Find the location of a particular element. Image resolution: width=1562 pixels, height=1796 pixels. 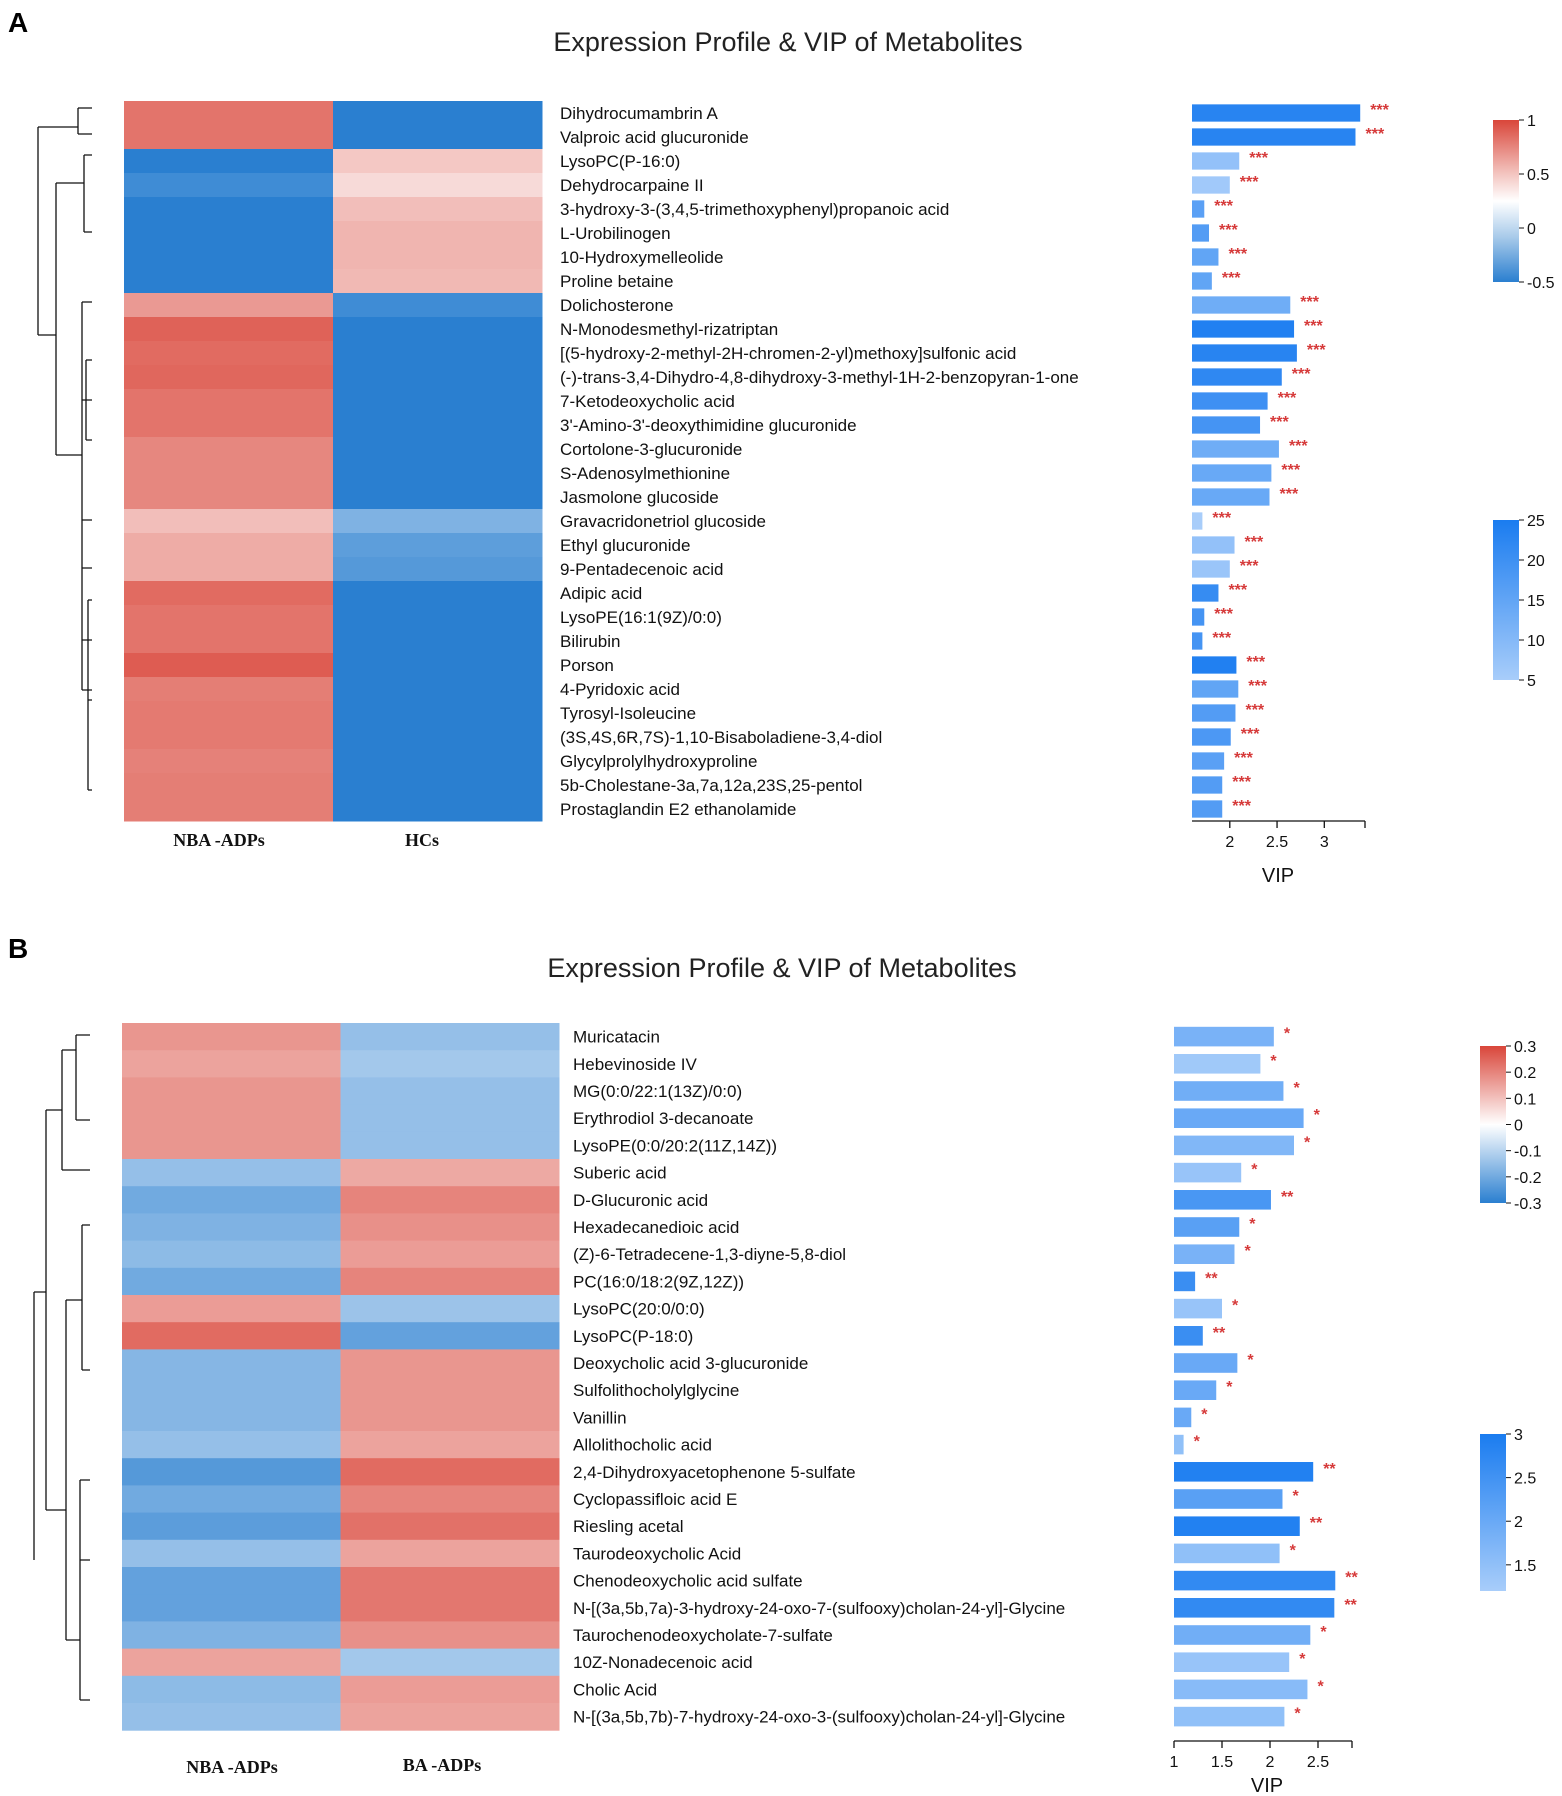

heat-colorbar-label: 1 is located at coordinates (1531, 121).